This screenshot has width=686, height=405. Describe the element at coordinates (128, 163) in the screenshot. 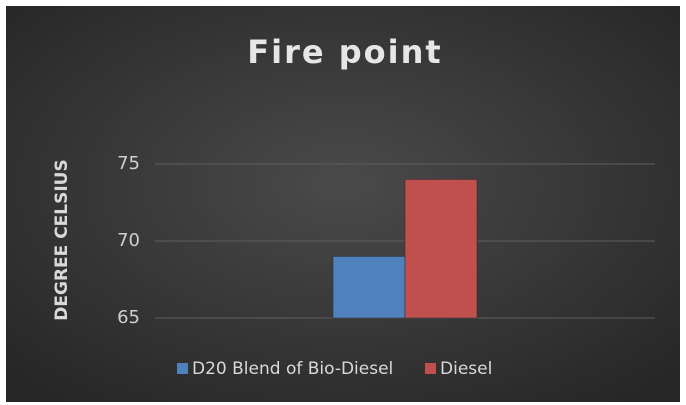

I see `y-tick-label: 75` at that location.